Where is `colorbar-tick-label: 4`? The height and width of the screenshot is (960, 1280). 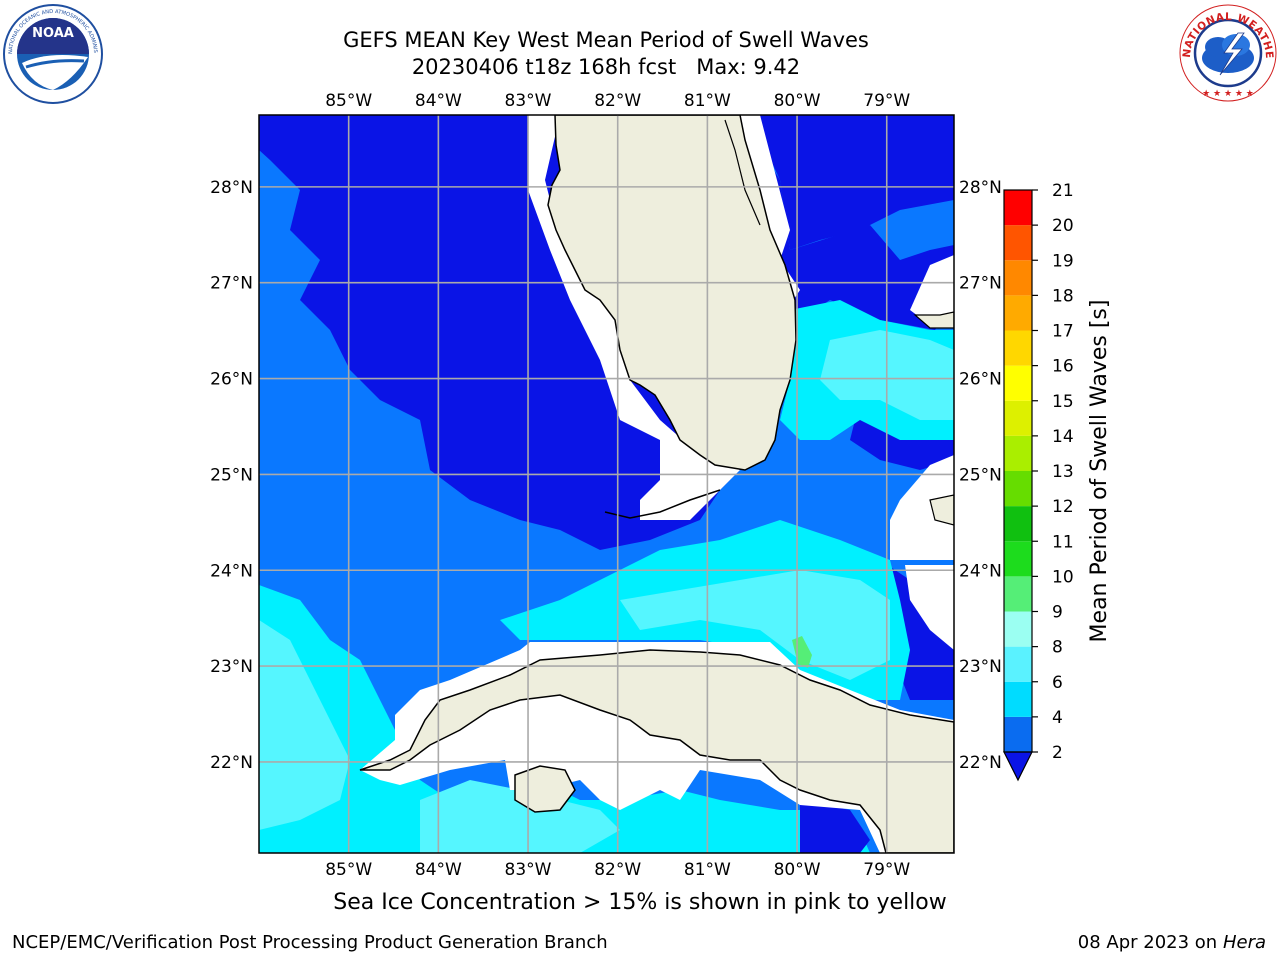
colorbar-tick-label: 4 is located at coordinates (1057, 718).